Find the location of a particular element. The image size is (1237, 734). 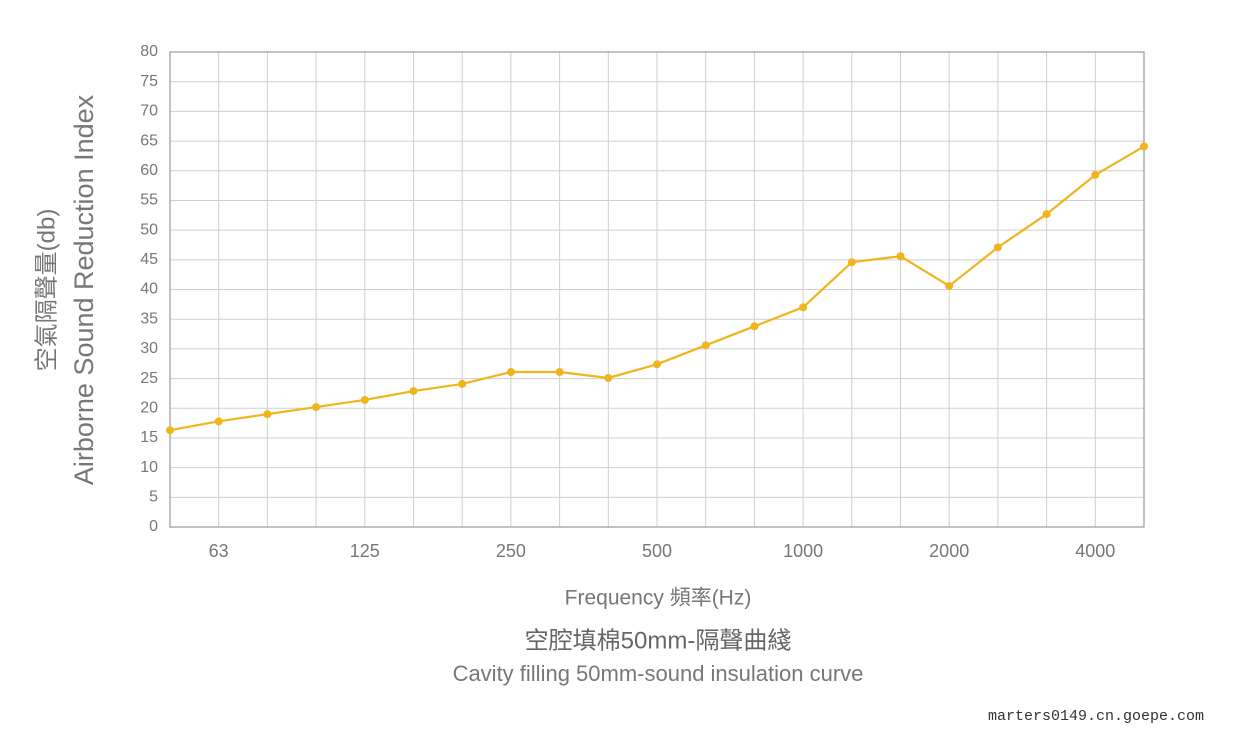

y-tick-label: 0 is located at coordinates (153, 526).